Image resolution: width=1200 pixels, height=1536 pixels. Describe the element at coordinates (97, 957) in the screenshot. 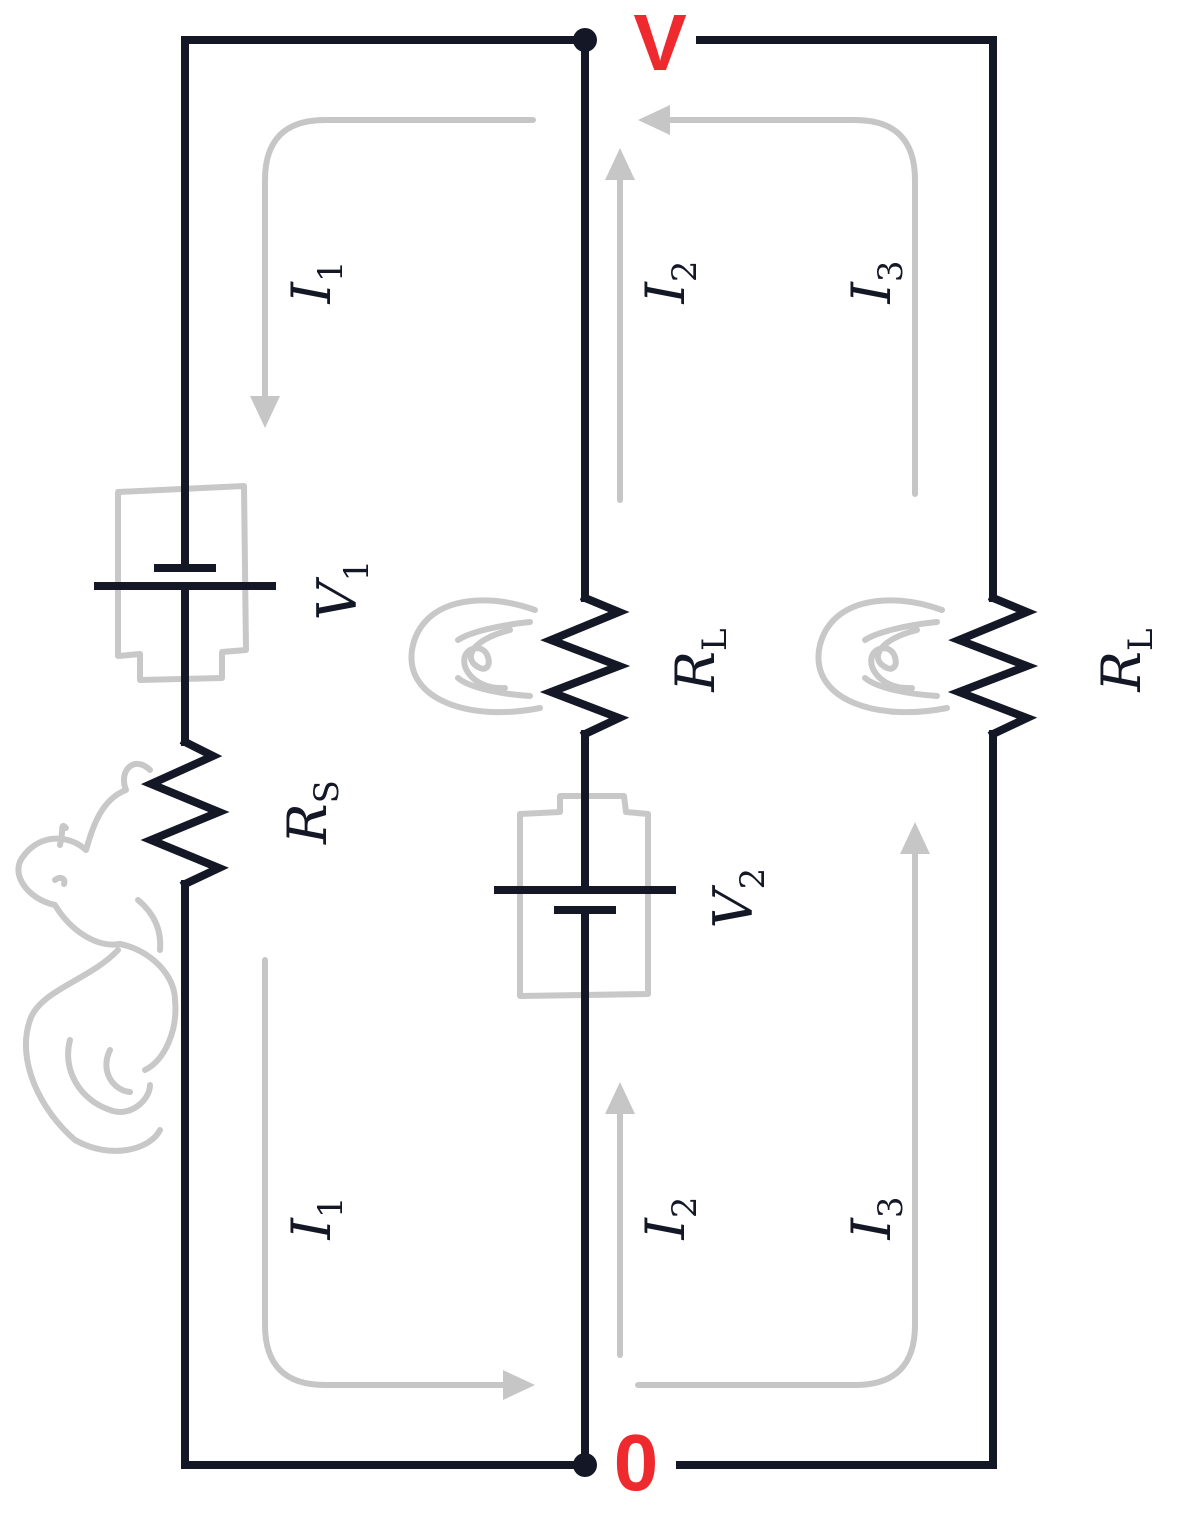

I see `squirrel-icon` at that location.